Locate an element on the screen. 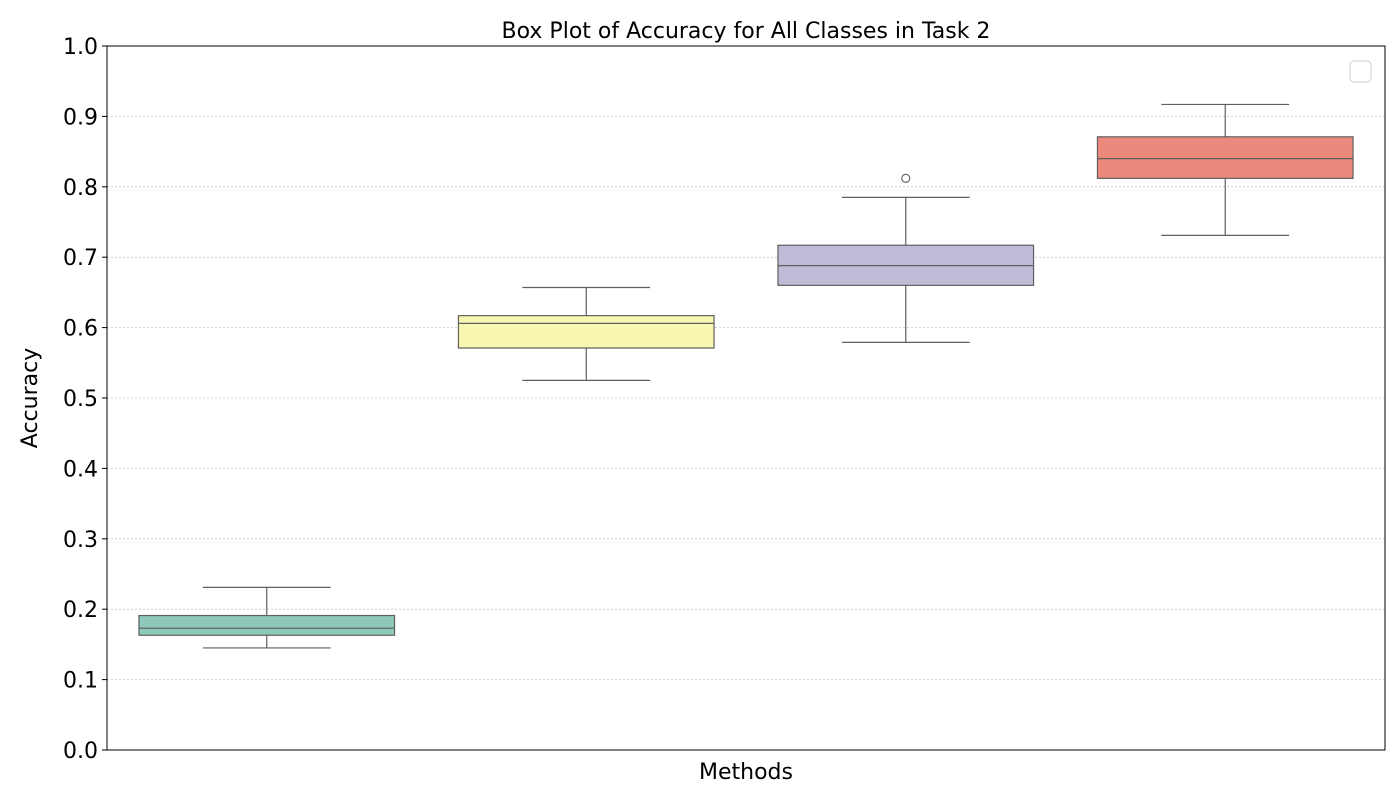  y-tick-label: 0.2 is located at coordinates (80, 610).